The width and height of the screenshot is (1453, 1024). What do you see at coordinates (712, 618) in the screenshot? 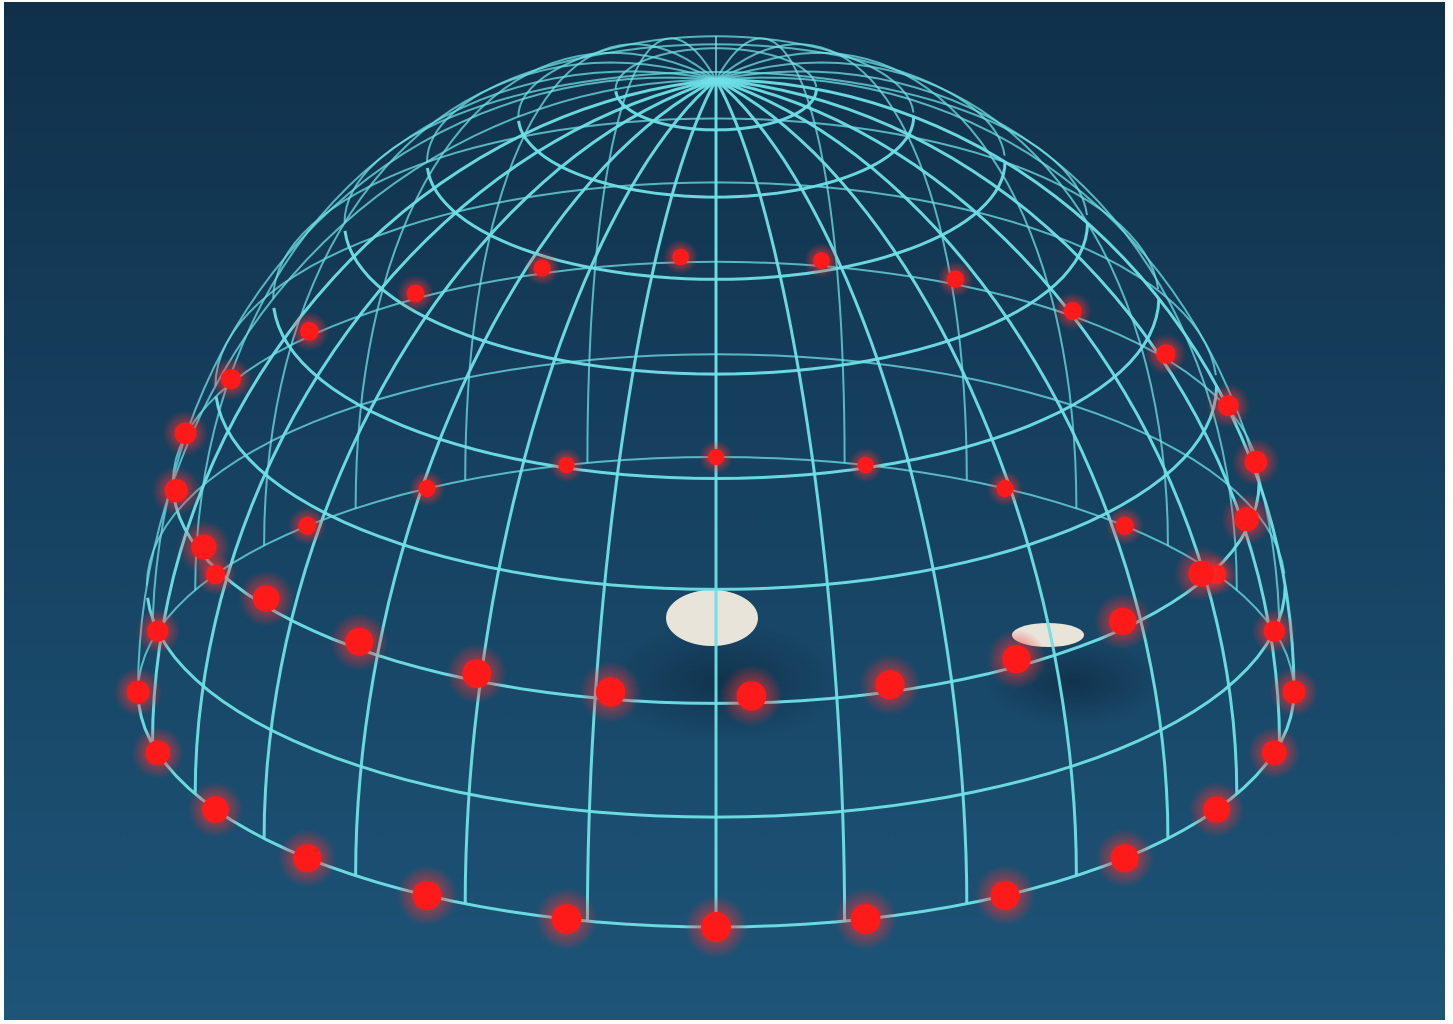
I see `large-white-object` at bounding box center [712, 618].